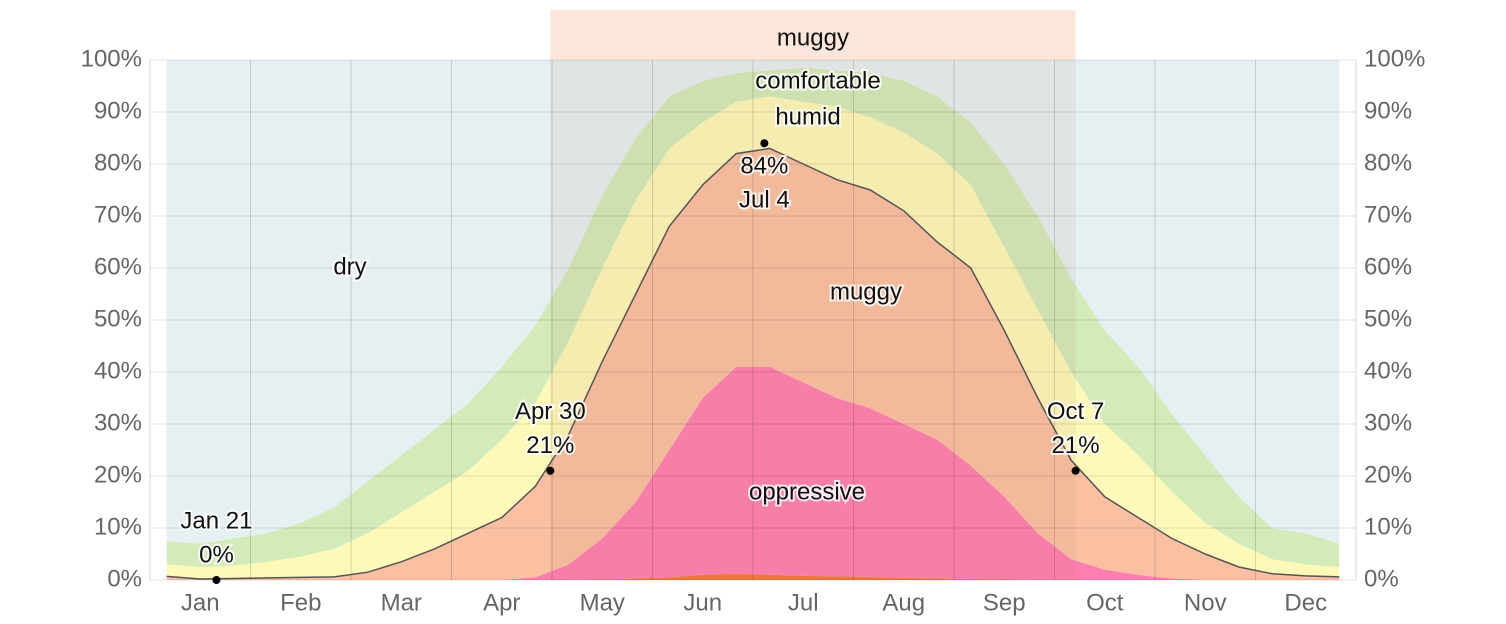 Image resolution: width=1506 pixels, height=624 pixels. I want to click on y-tick-label: 40%, so click(118, 370).